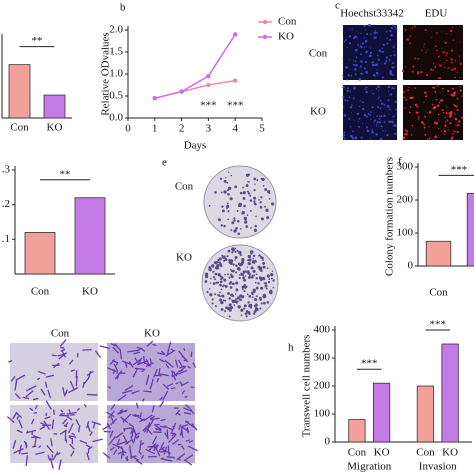  I want to click on panel-label: h, so click(291, 348).